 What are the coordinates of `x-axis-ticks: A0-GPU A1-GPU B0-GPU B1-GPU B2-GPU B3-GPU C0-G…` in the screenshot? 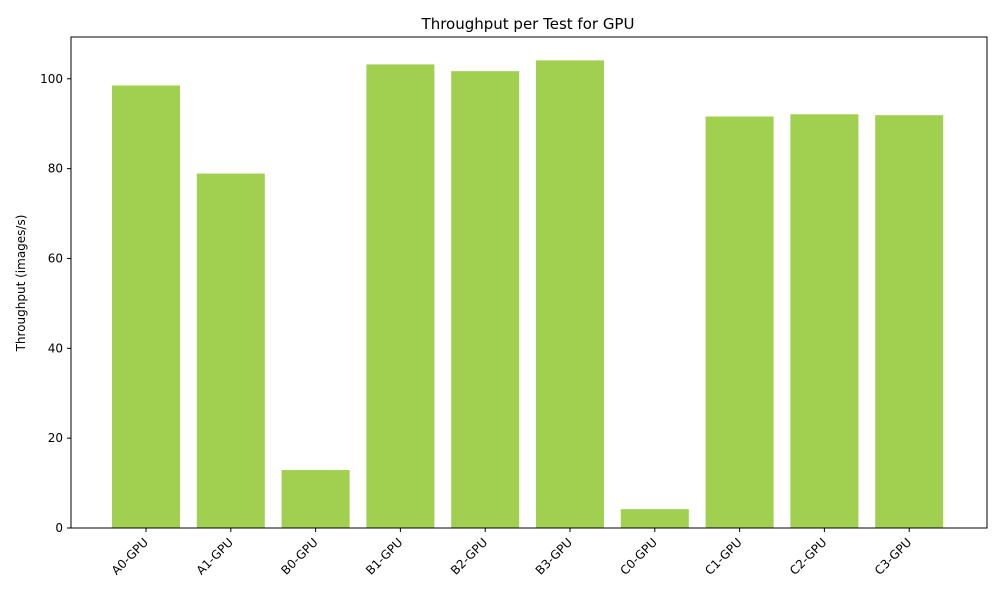 It's located at (512, 553).